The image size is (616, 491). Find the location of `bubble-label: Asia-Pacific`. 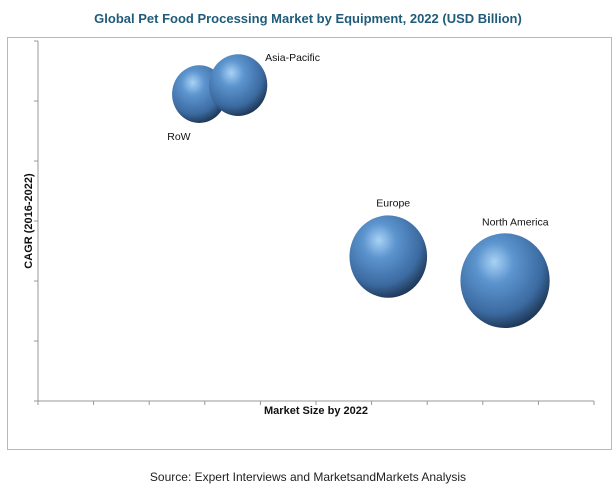

bubble-label: Asia-Pacific is located at coordinates (292, 58).